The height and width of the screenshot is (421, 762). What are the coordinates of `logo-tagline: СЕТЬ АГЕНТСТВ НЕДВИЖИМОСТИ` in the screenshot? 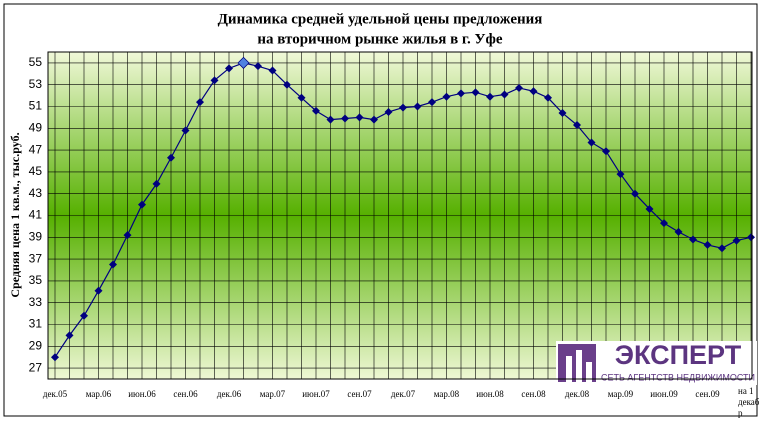 It's located at (678, 377).